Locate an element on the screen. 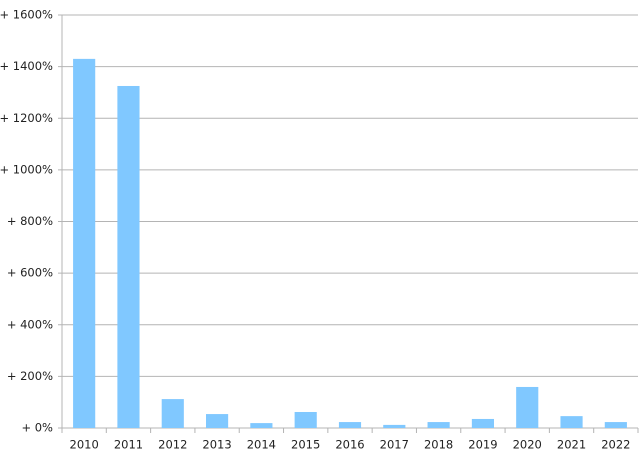 The width and height of the screenshot is (640, 464). y-tick-label: + 0% is located at coordinates (37, 428).